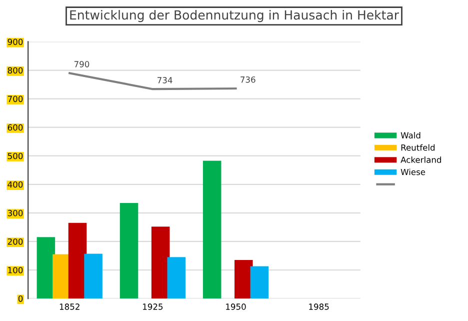  What do you see at coordinates (248, 79) in the screenshot?
I see `data-label: 736` at bounding box center [248, 79].